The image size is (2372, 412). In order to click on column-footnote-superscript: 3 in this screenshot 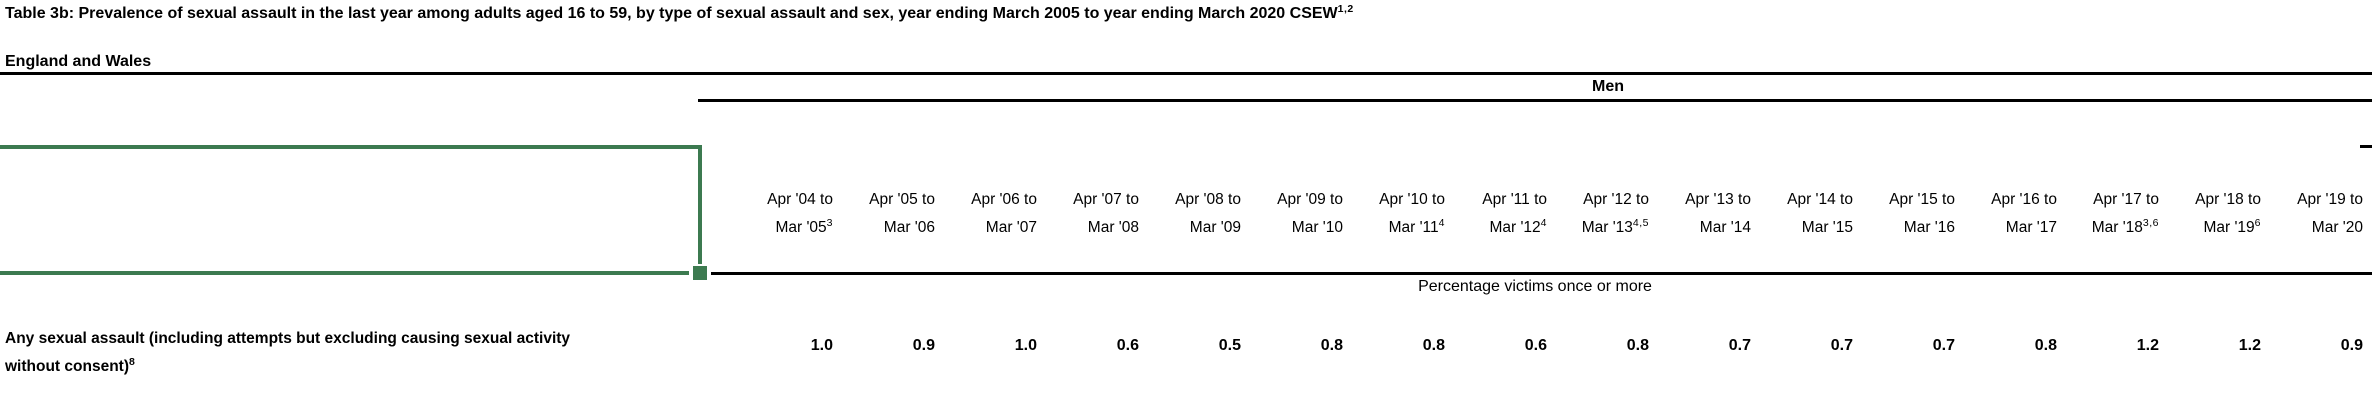, I will do `click(829, 223)`.